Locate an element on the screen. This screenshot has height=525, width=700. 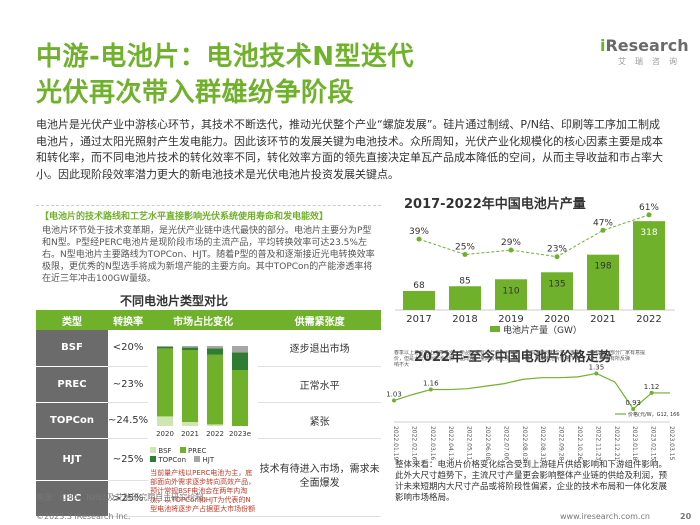
x-tick-label: 2023e is located at coordinates (240, 434).